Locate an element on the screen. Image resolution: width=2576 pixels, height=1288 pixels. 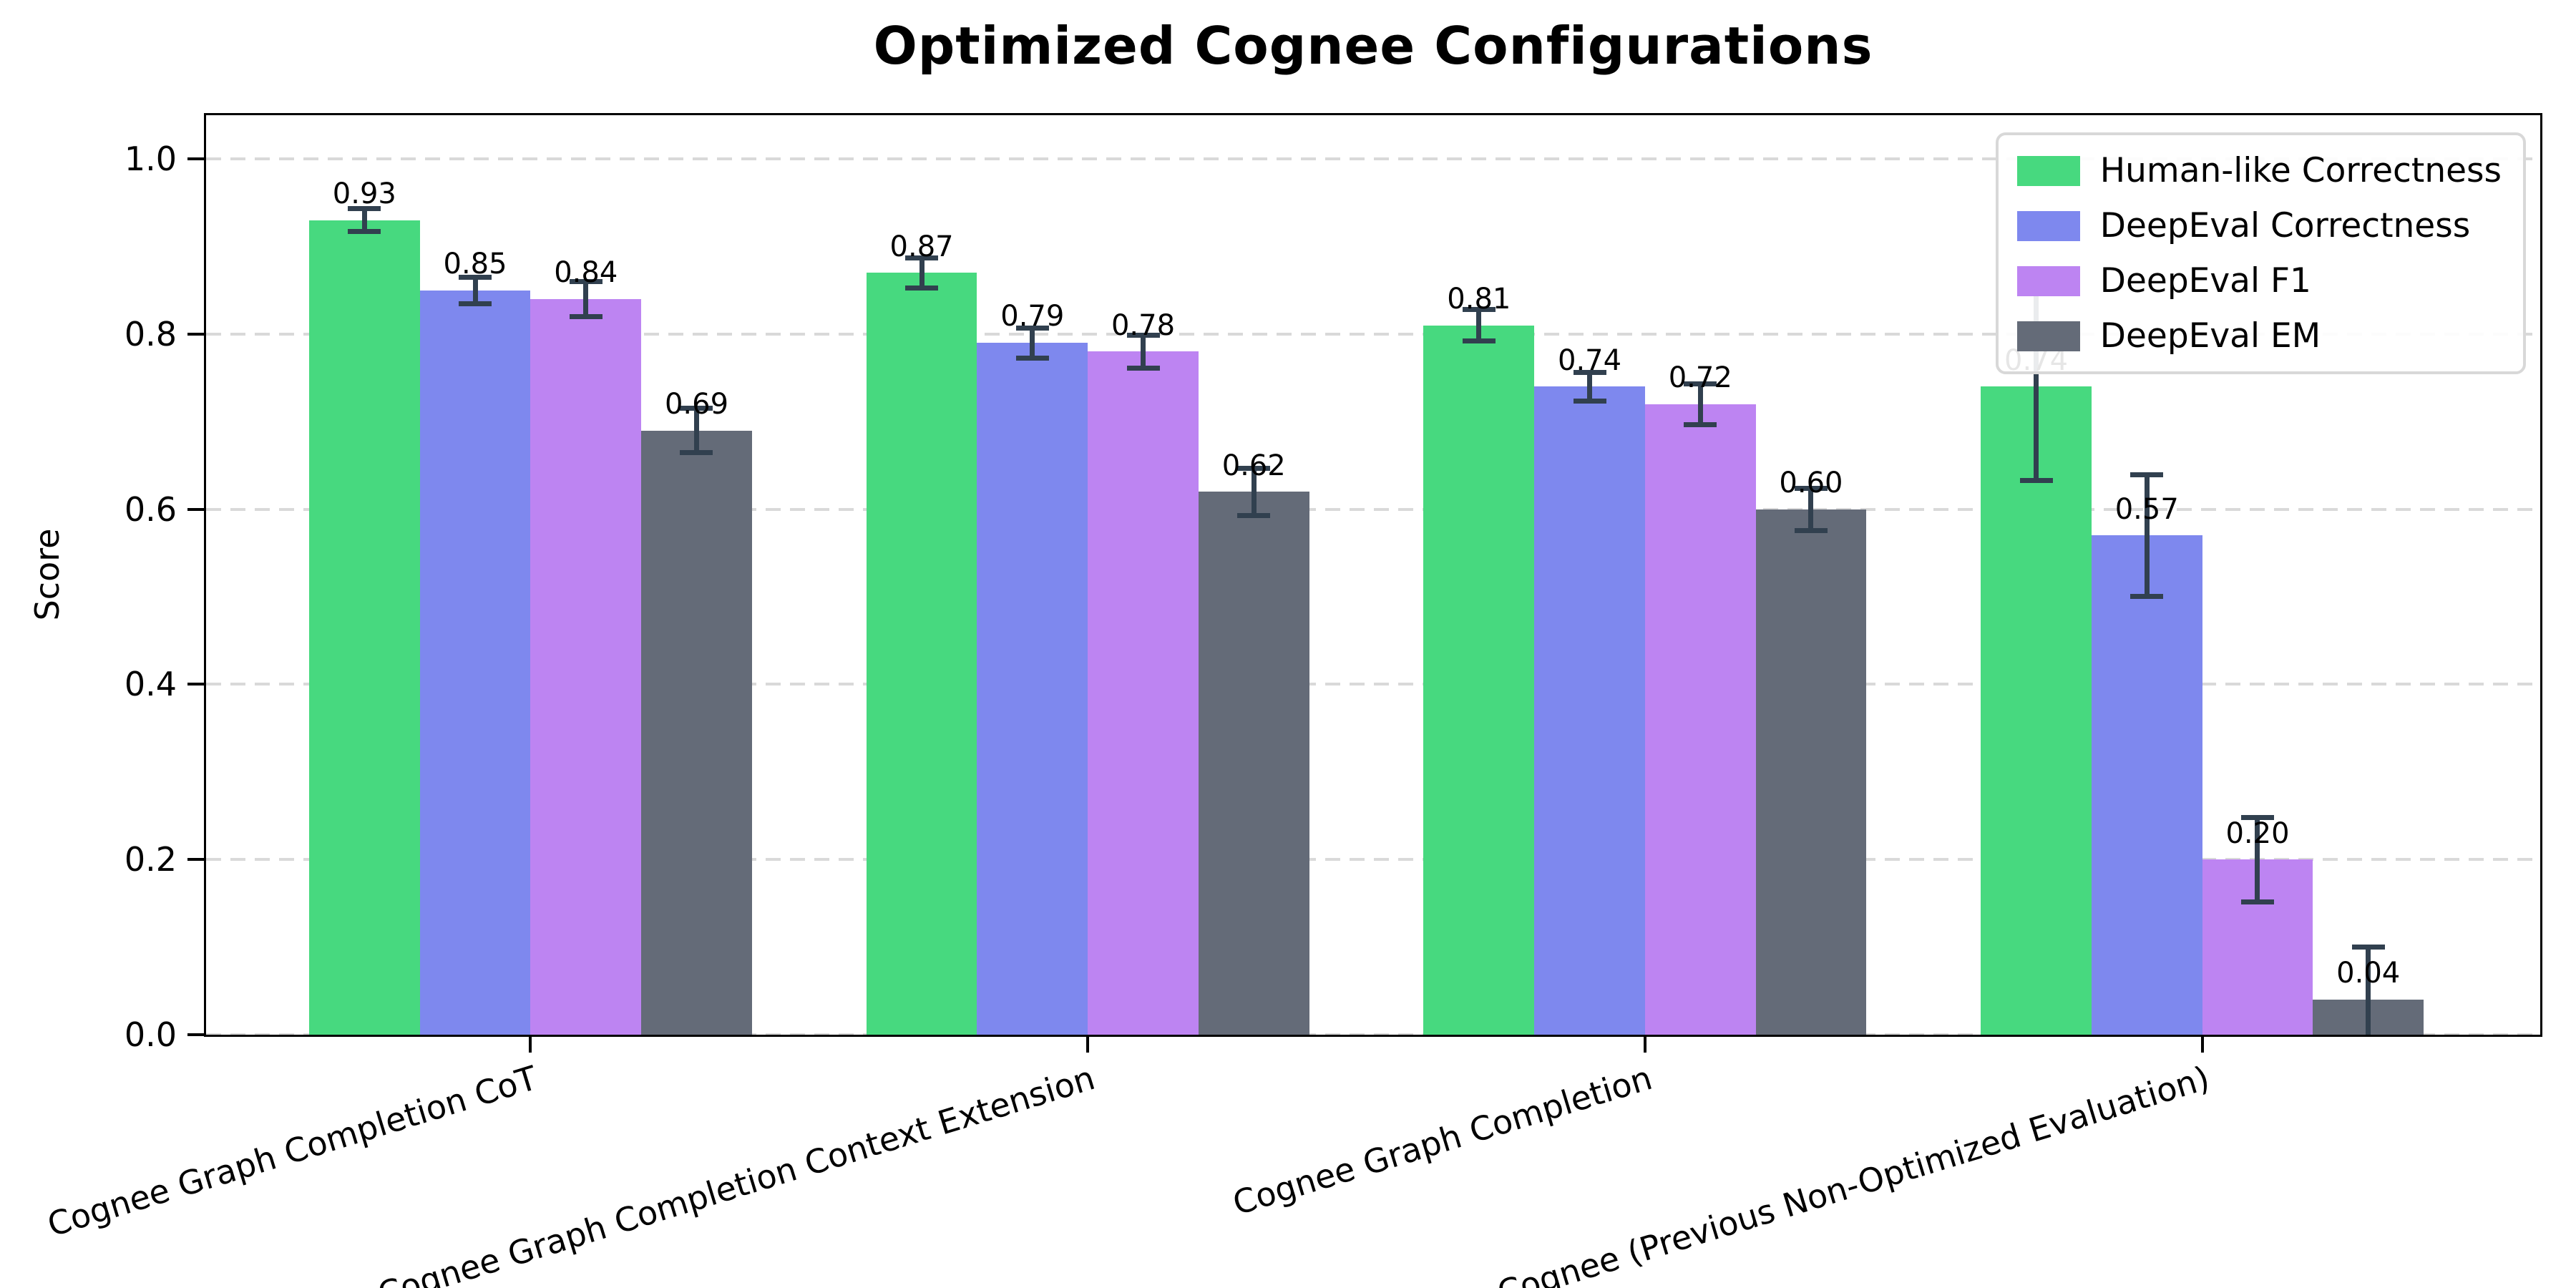
x-category-label-group3: Cognee Graph Completion is located at coordinates (1442, 1140).